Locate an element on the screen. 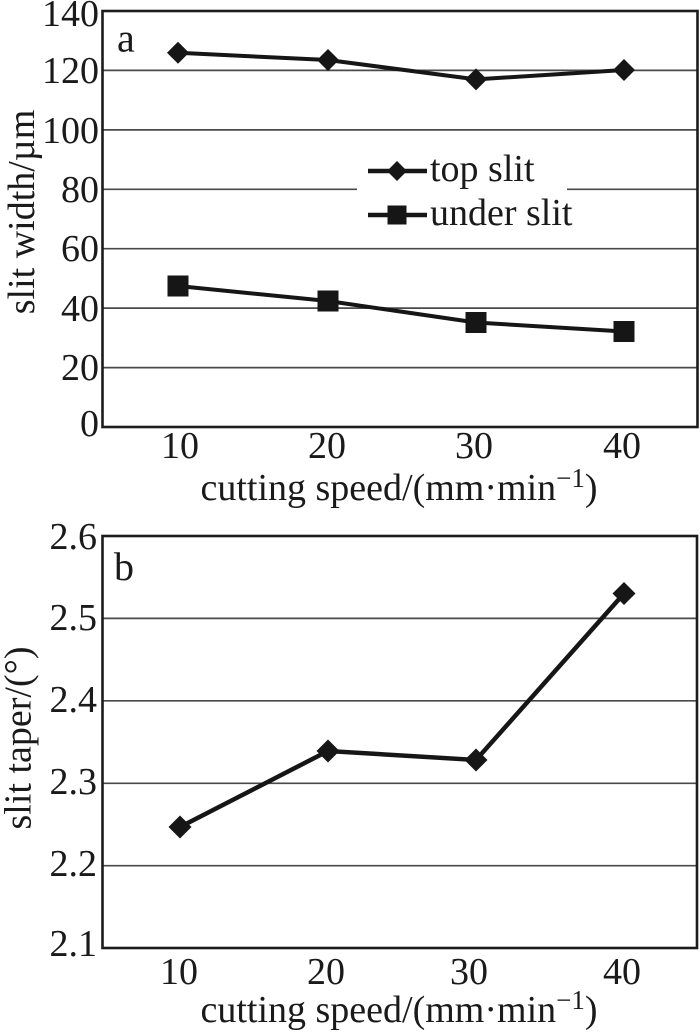 The width and height of the screenshot is (700, 1032). svg-text: under slit is located at coordinates (501, 213).